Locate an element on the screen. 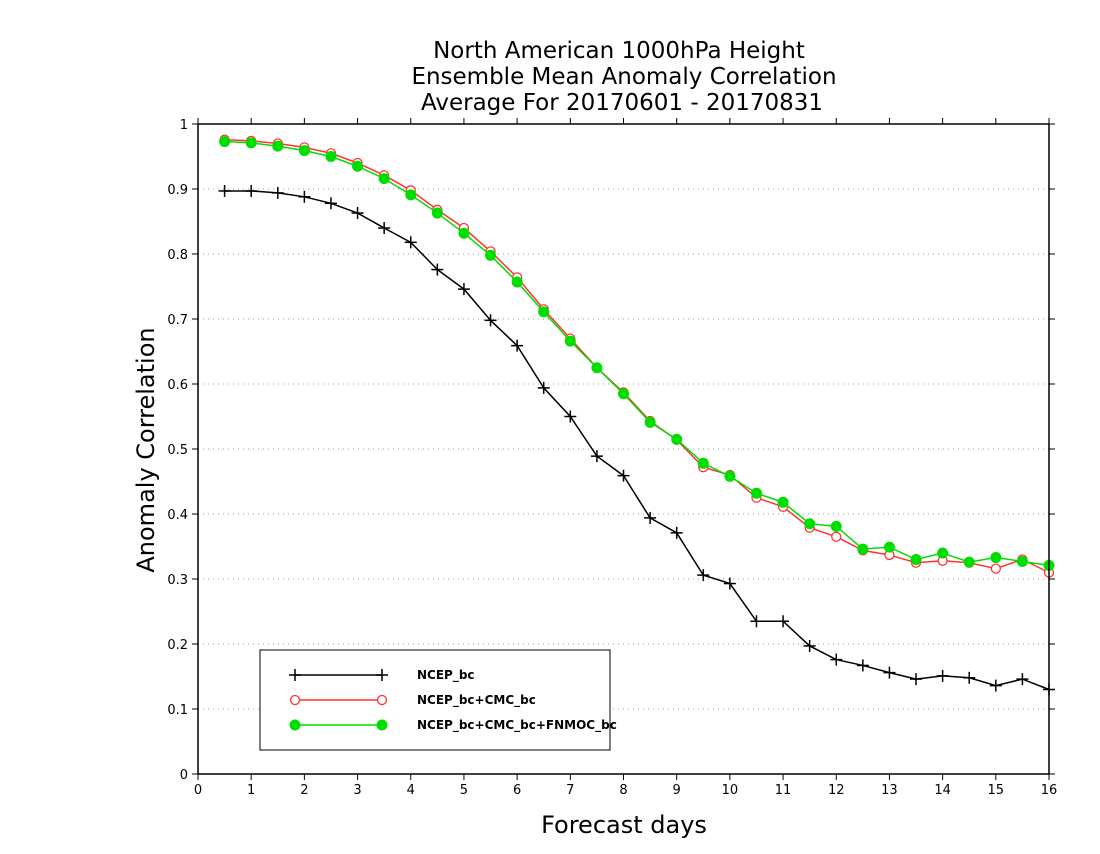  legend-label: NCEP_bc+CMC_bc is located at coordinates (476, 700).